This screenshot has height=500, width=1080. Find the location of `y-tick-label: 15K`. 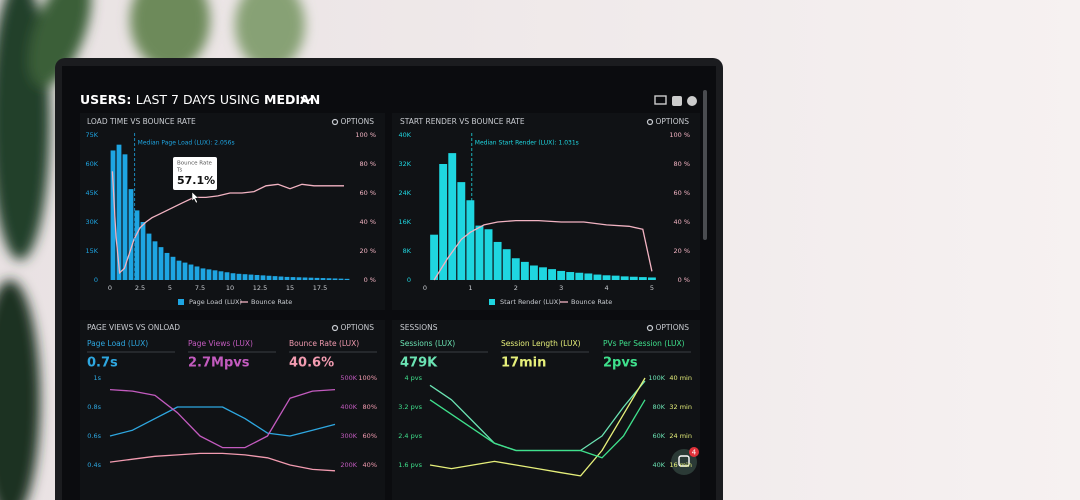

y-tick-label: 15K is located at coordinates (91, 251).